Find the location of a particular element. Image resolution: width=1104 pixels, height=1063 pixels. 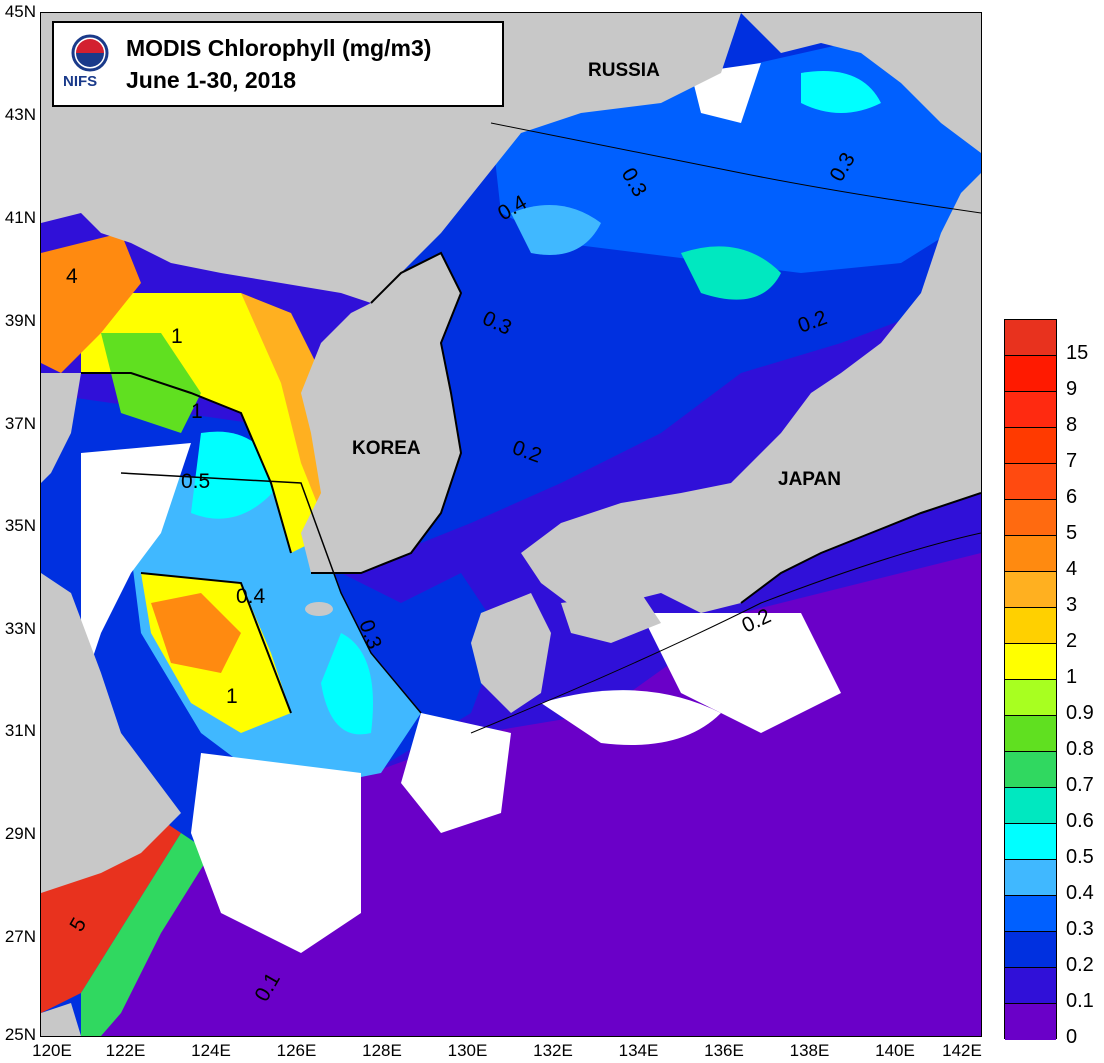

band-0.5-d is located at coordinates (347, 684).